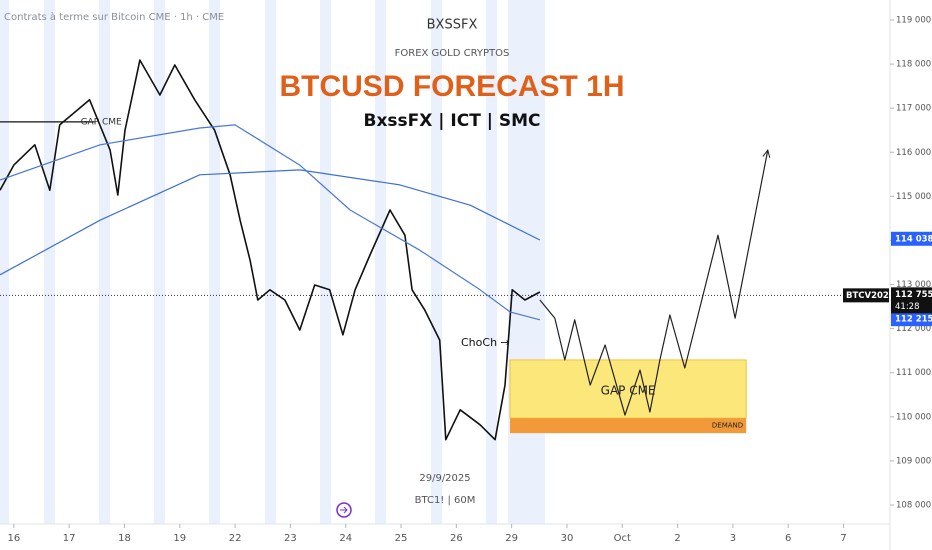 This screenshot has height=550, width=932. Describe the element at coordinates (124, 538) in the screenshot. I see `x-tick-label: 18` at that location.